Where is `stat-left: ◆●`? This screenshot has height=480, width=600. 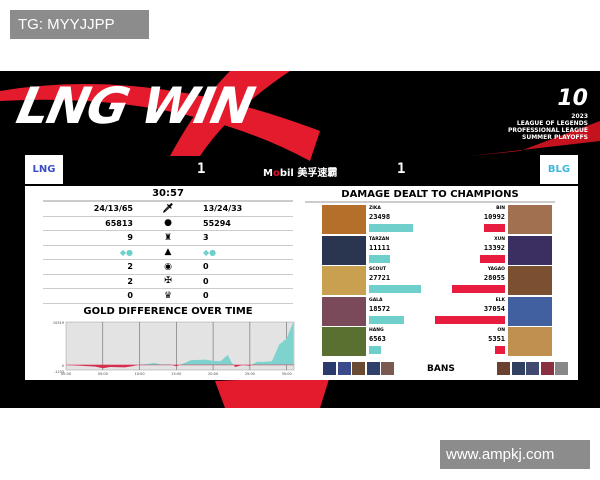 stat-left: ◆● is located at coordinates (126, 252).